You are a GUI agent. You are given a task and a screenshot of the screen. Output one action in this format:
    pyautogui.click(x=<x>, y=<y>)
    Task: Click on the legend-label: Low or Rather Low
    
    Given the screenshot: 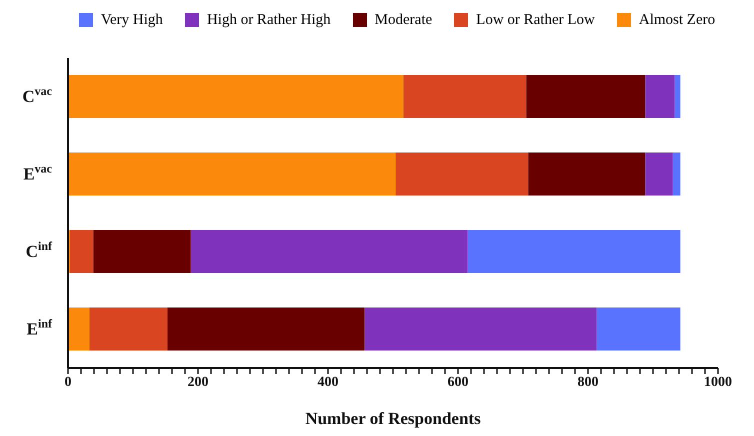 What is the action you would take?
    pyautogui.click(x=535, y=20)
    